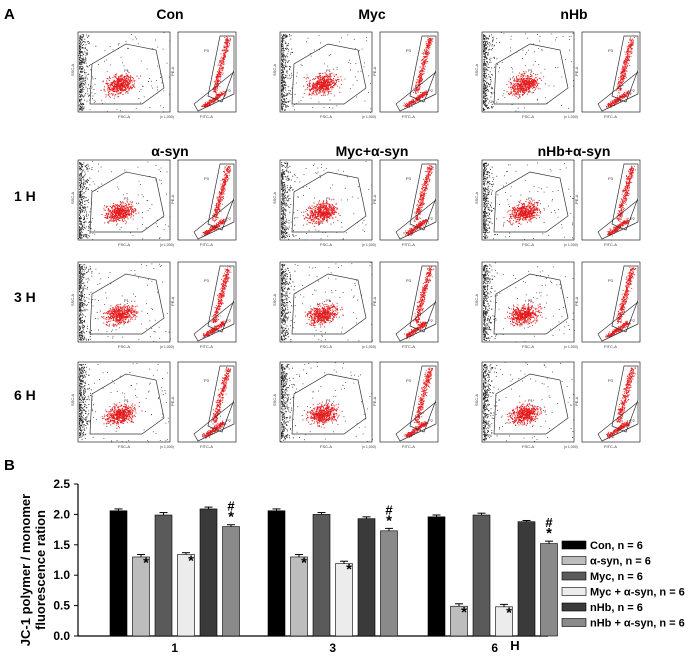  What do you see at coordinates (25, 395) in the screenshot?
I see `row-label-6h: 6 H` at bounding box center [25, 395].